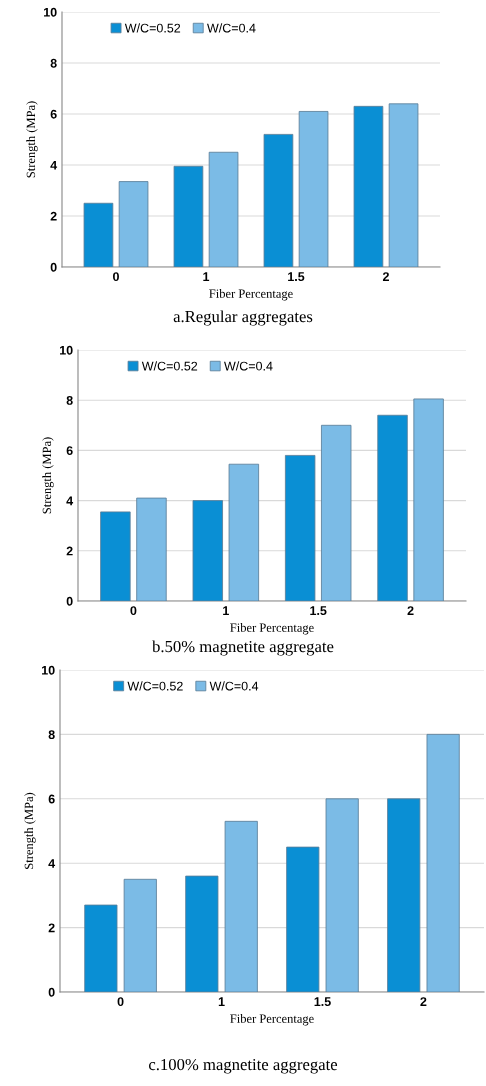 The image size is (486, 1086). What do you see at coordinates (243, 318) in the screenshot?
I see `text: a.Regular aggregates` at bounding box center [243, 318].